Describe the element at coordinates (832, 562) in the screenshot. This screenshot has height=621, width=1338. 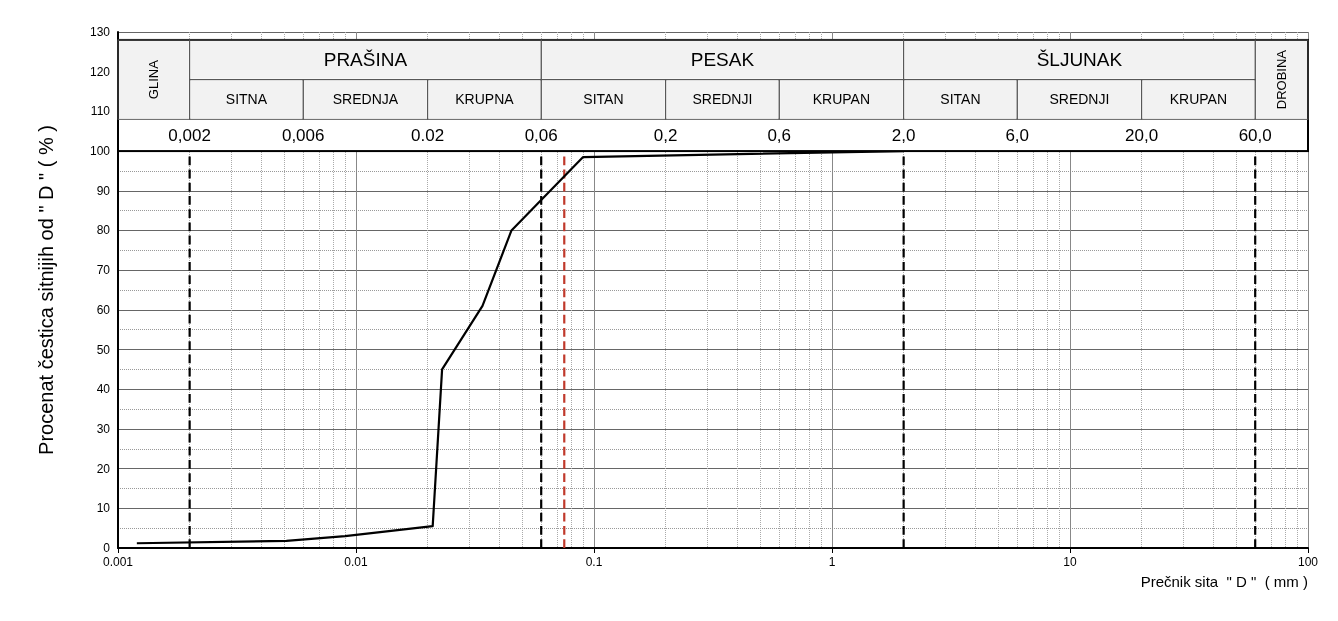
I see `x-tick-label: 1` at that location.